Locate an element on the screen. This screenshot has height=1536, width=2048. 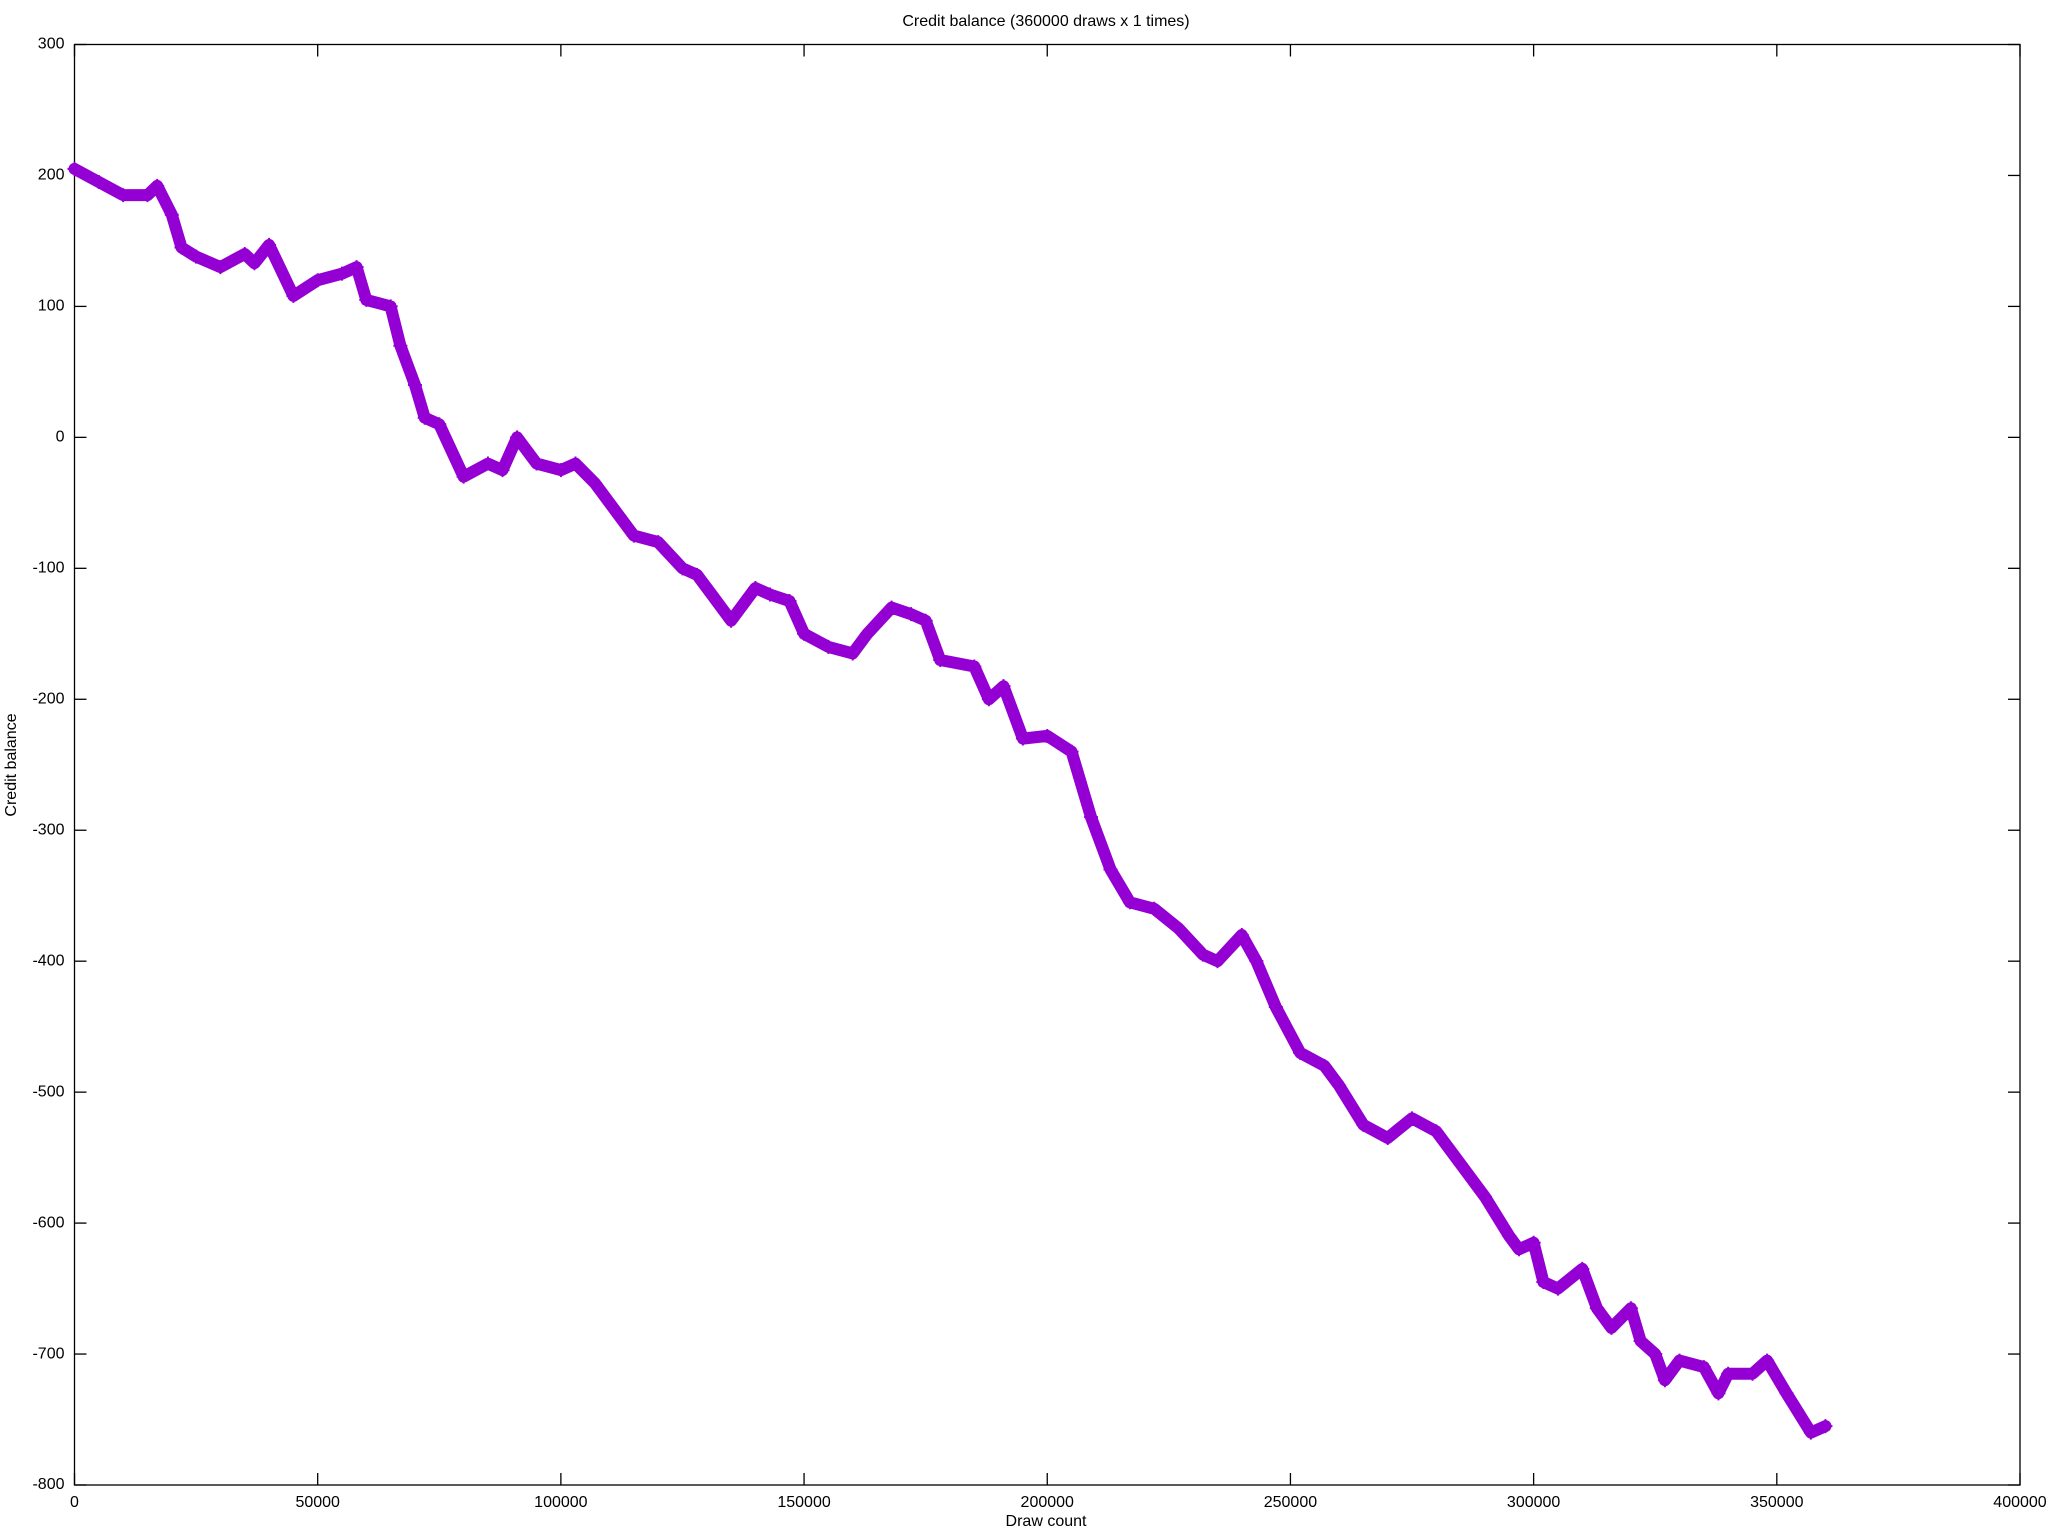
y-tick-label: -100 is located at coordinates (48, 568).